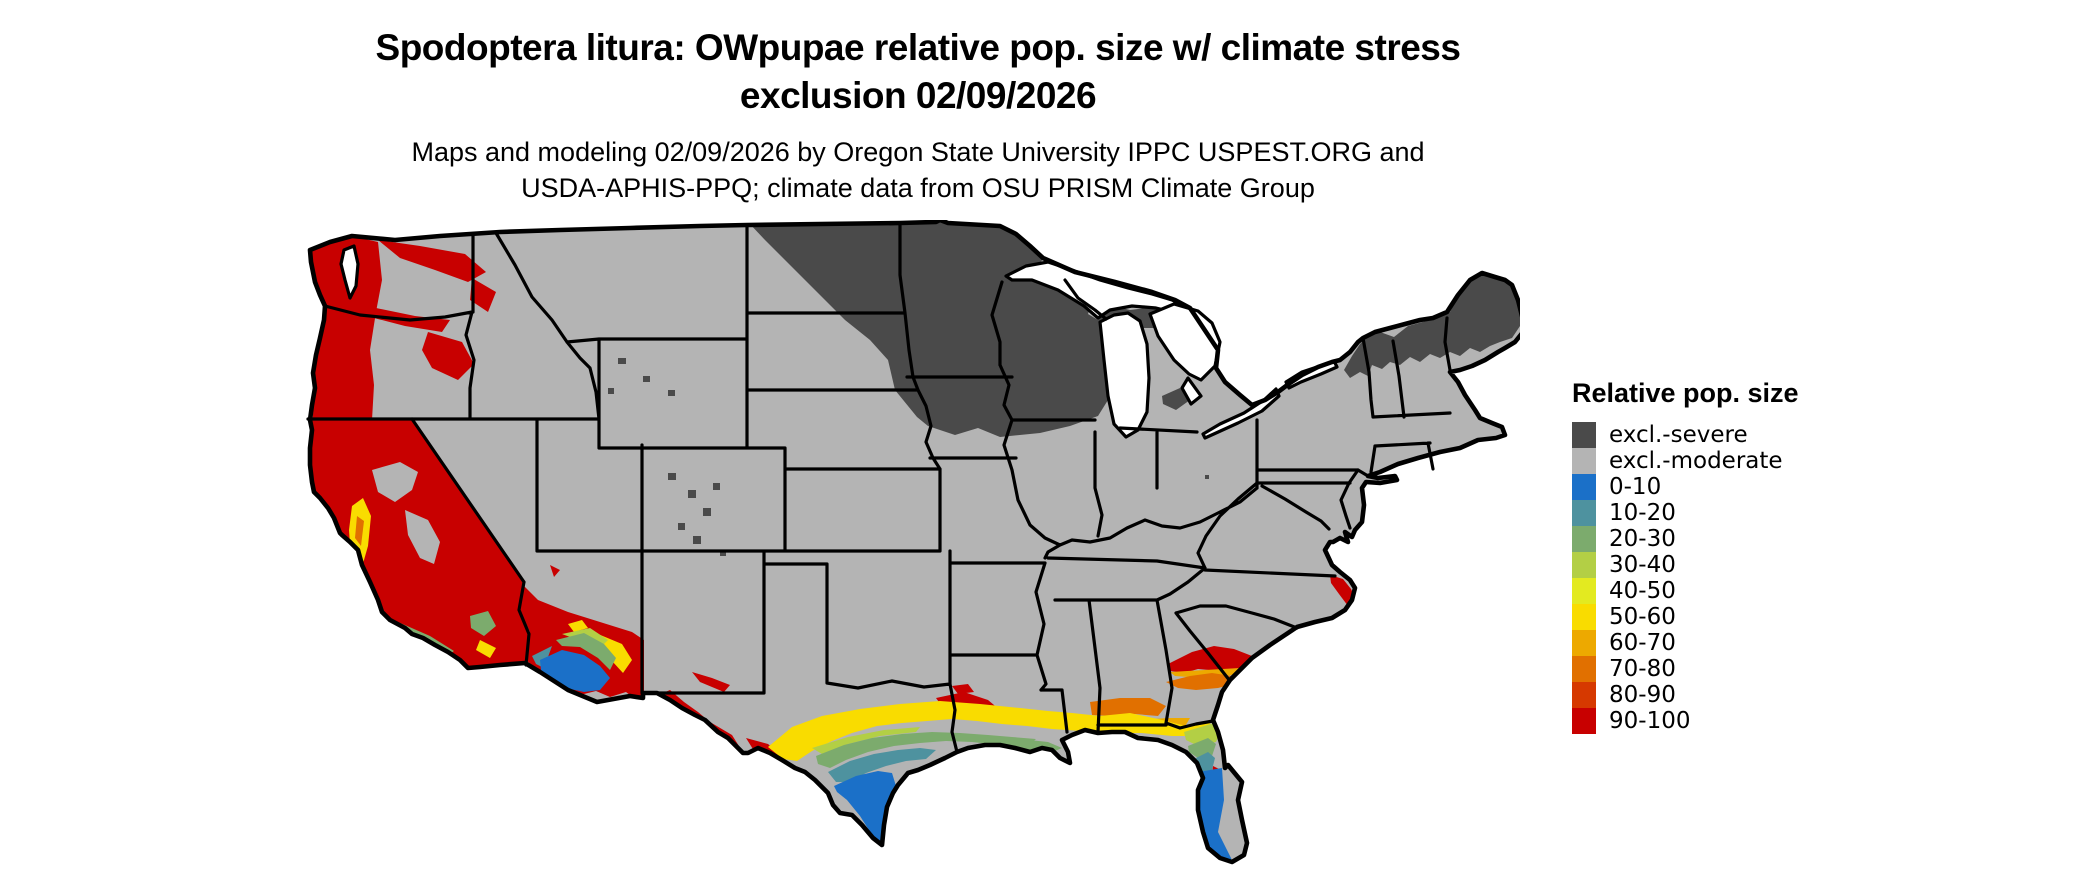 The image size is (2100, 892). I want to click on region-teal-bands, so click(873, 714).